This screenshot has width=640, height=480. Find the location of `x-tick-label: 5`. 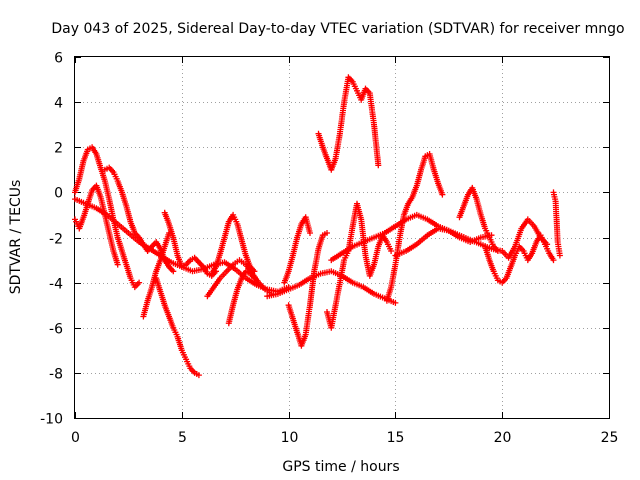

x-tick-label: 5 is located at coordinates (182, 438).